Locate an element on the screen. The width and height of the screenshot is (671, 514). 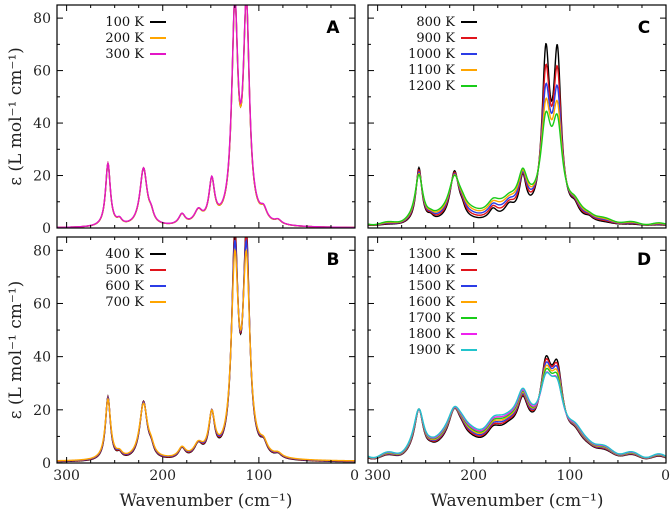
legend-label: 1300 K is located at coordinates (431, 254).